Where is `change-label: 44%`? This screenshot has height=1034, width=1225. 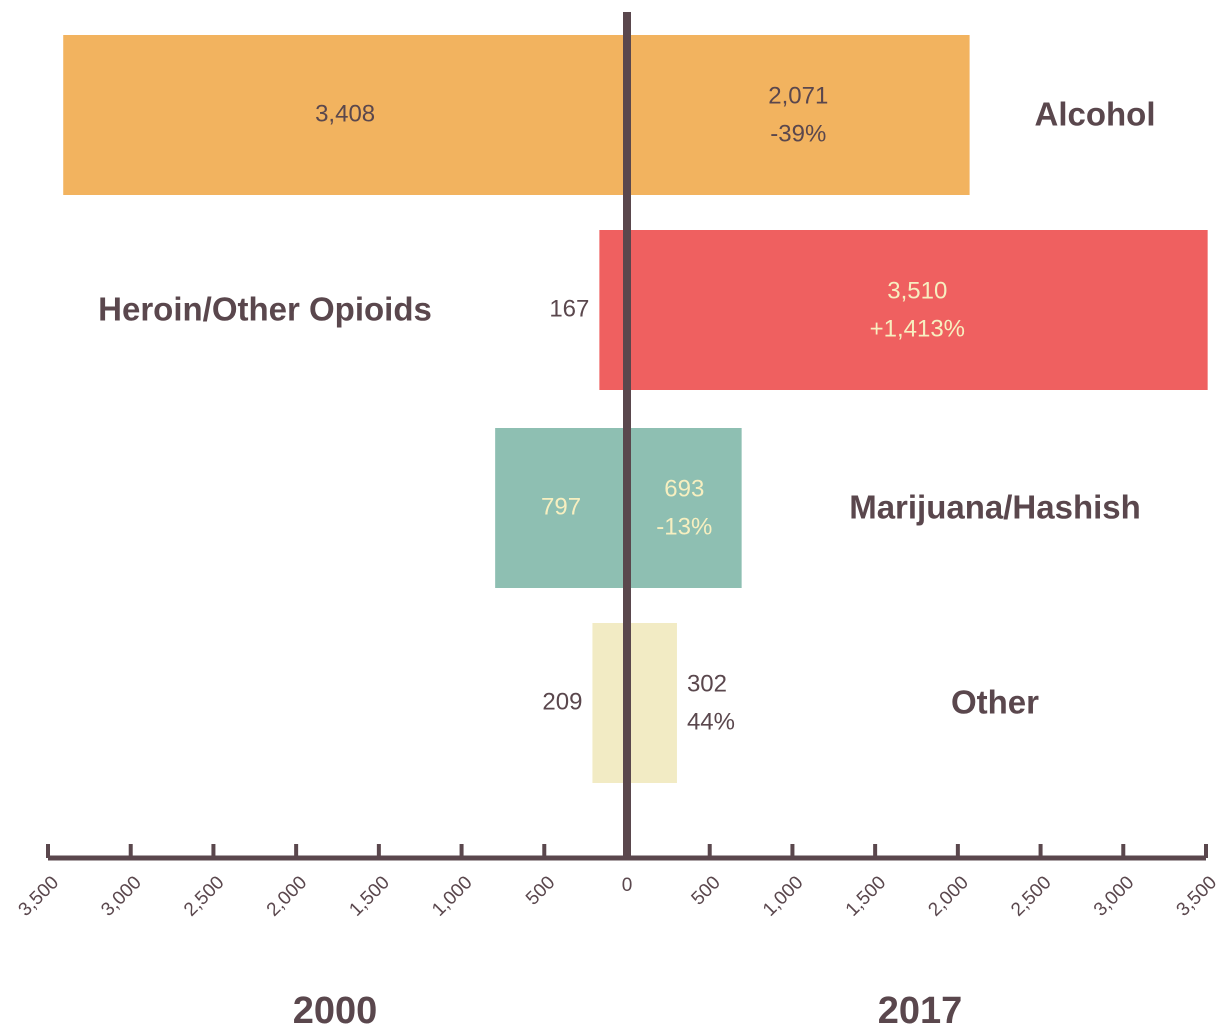 change-label: 44% is located at coordinates (711, 721).